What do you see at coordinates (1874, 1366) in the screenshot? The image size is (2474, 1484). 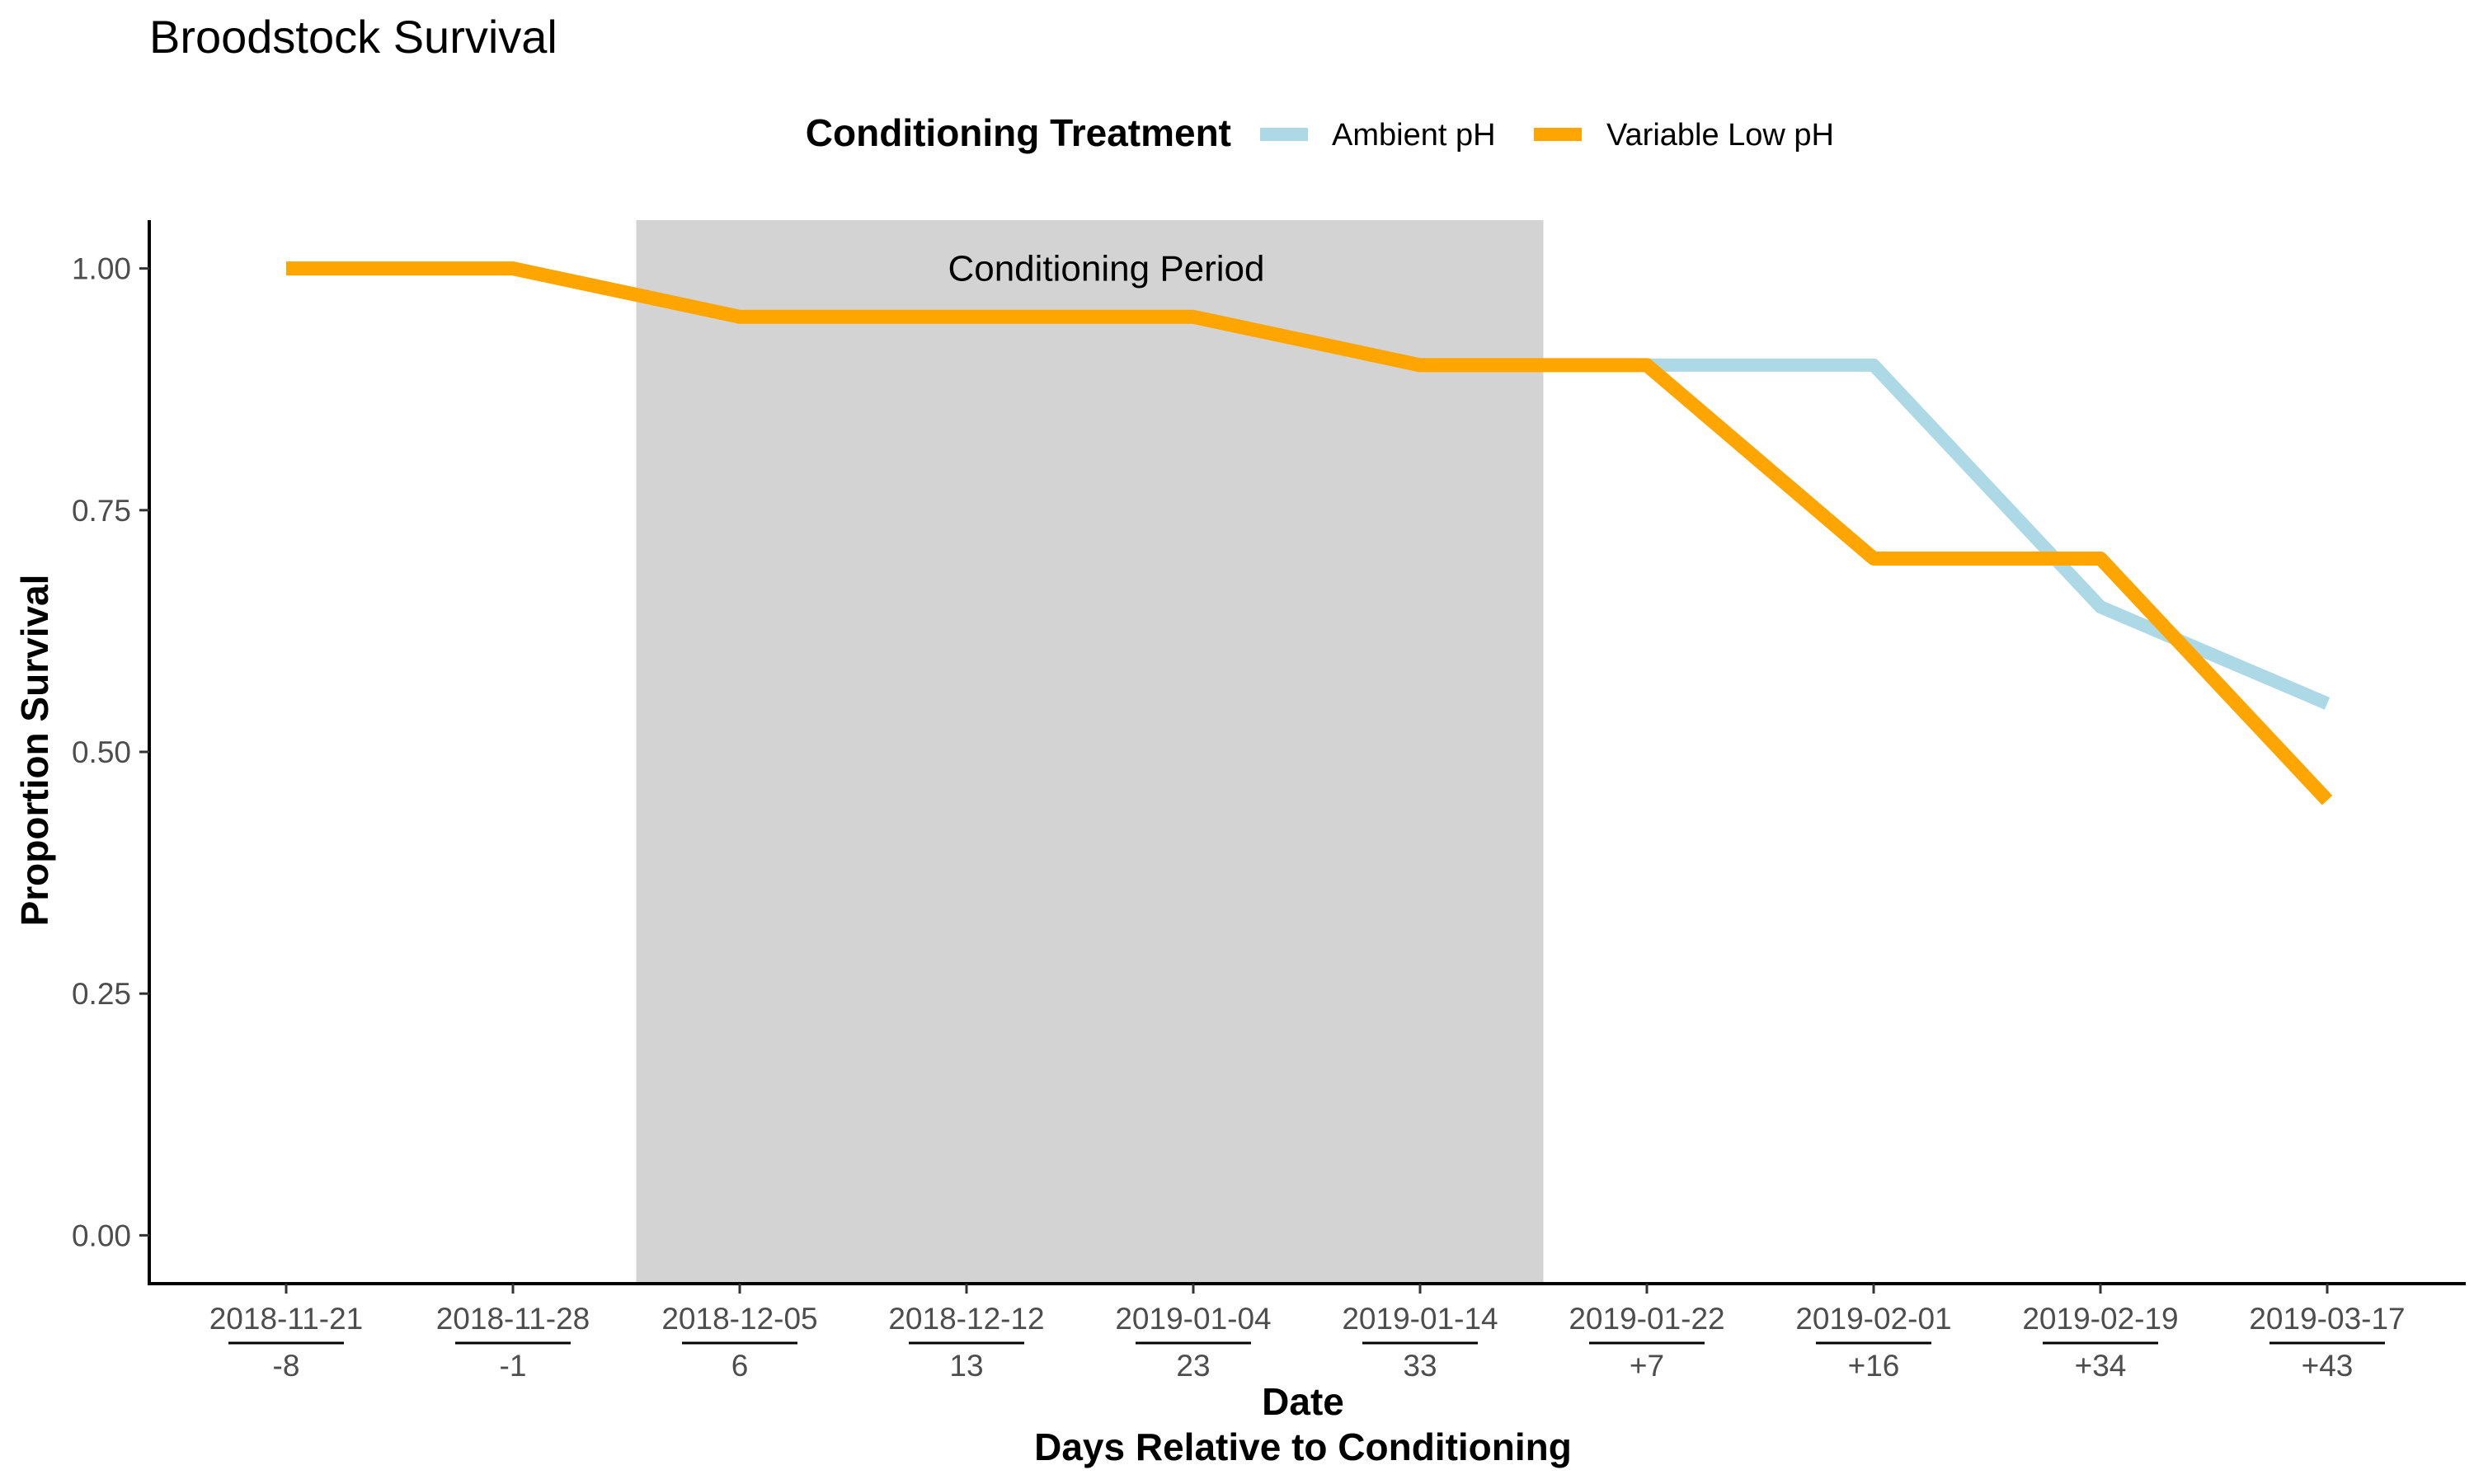 I see `x-tick-label-days: +16` at bounding box center [1874, 1366].